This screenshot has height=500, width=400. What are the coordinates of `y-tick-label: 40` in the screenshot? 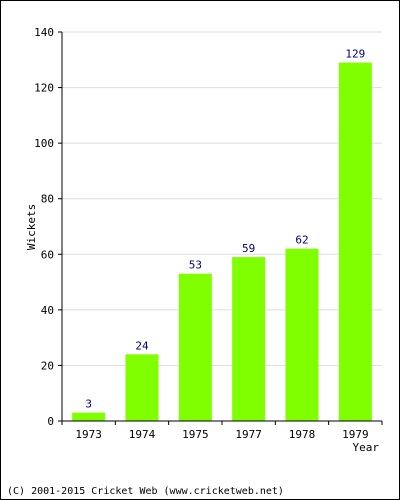 It's located at (47, 310).